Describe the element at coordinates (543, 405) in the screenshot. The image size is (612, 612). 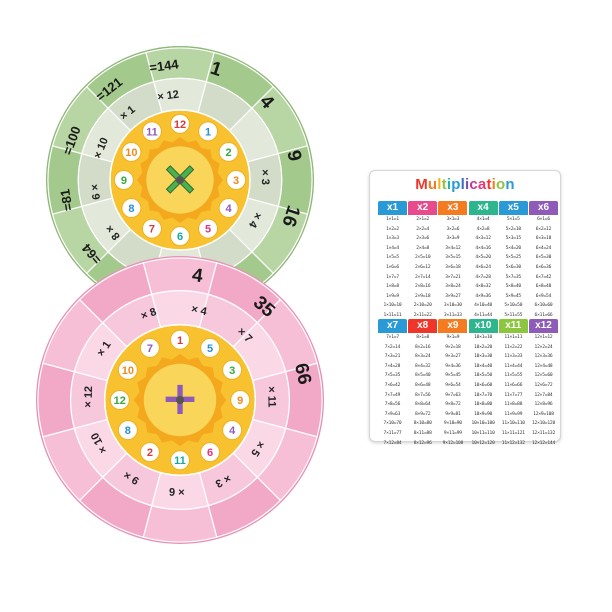
I see `times-table-fact: 12×8=96` at that location.